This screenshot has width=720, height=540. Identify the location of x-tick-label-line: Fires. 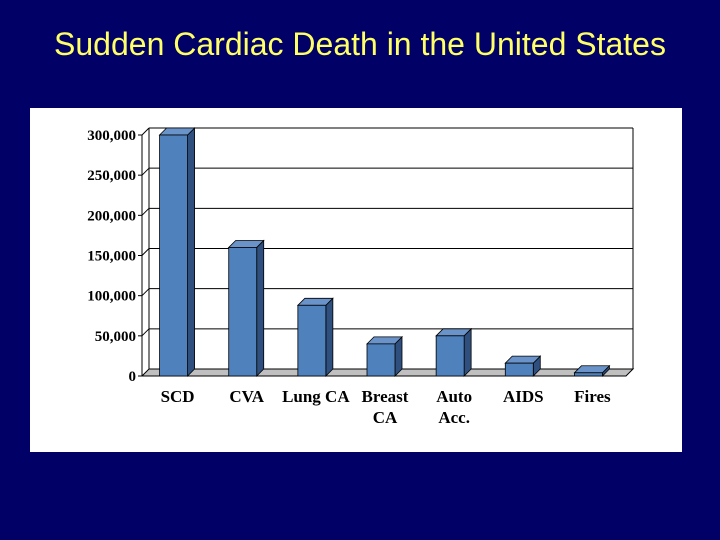
(592, 396).